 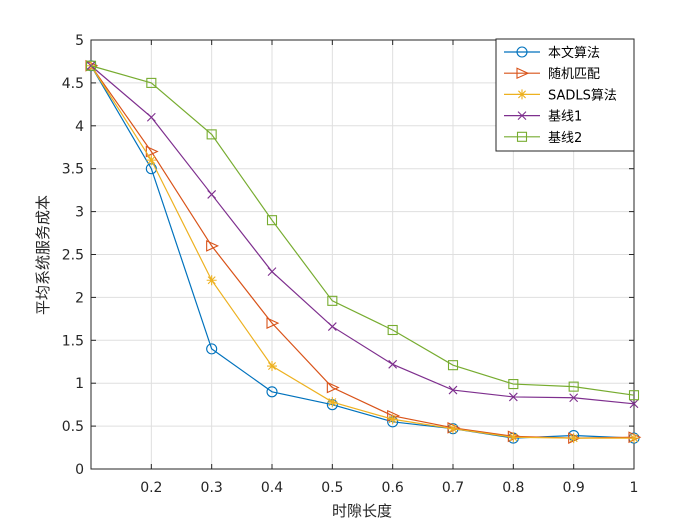 What do you see at coordinates (79, 298) in the screenshot?
I see `y-tick-label: 2` at bounding box center [79, 298].